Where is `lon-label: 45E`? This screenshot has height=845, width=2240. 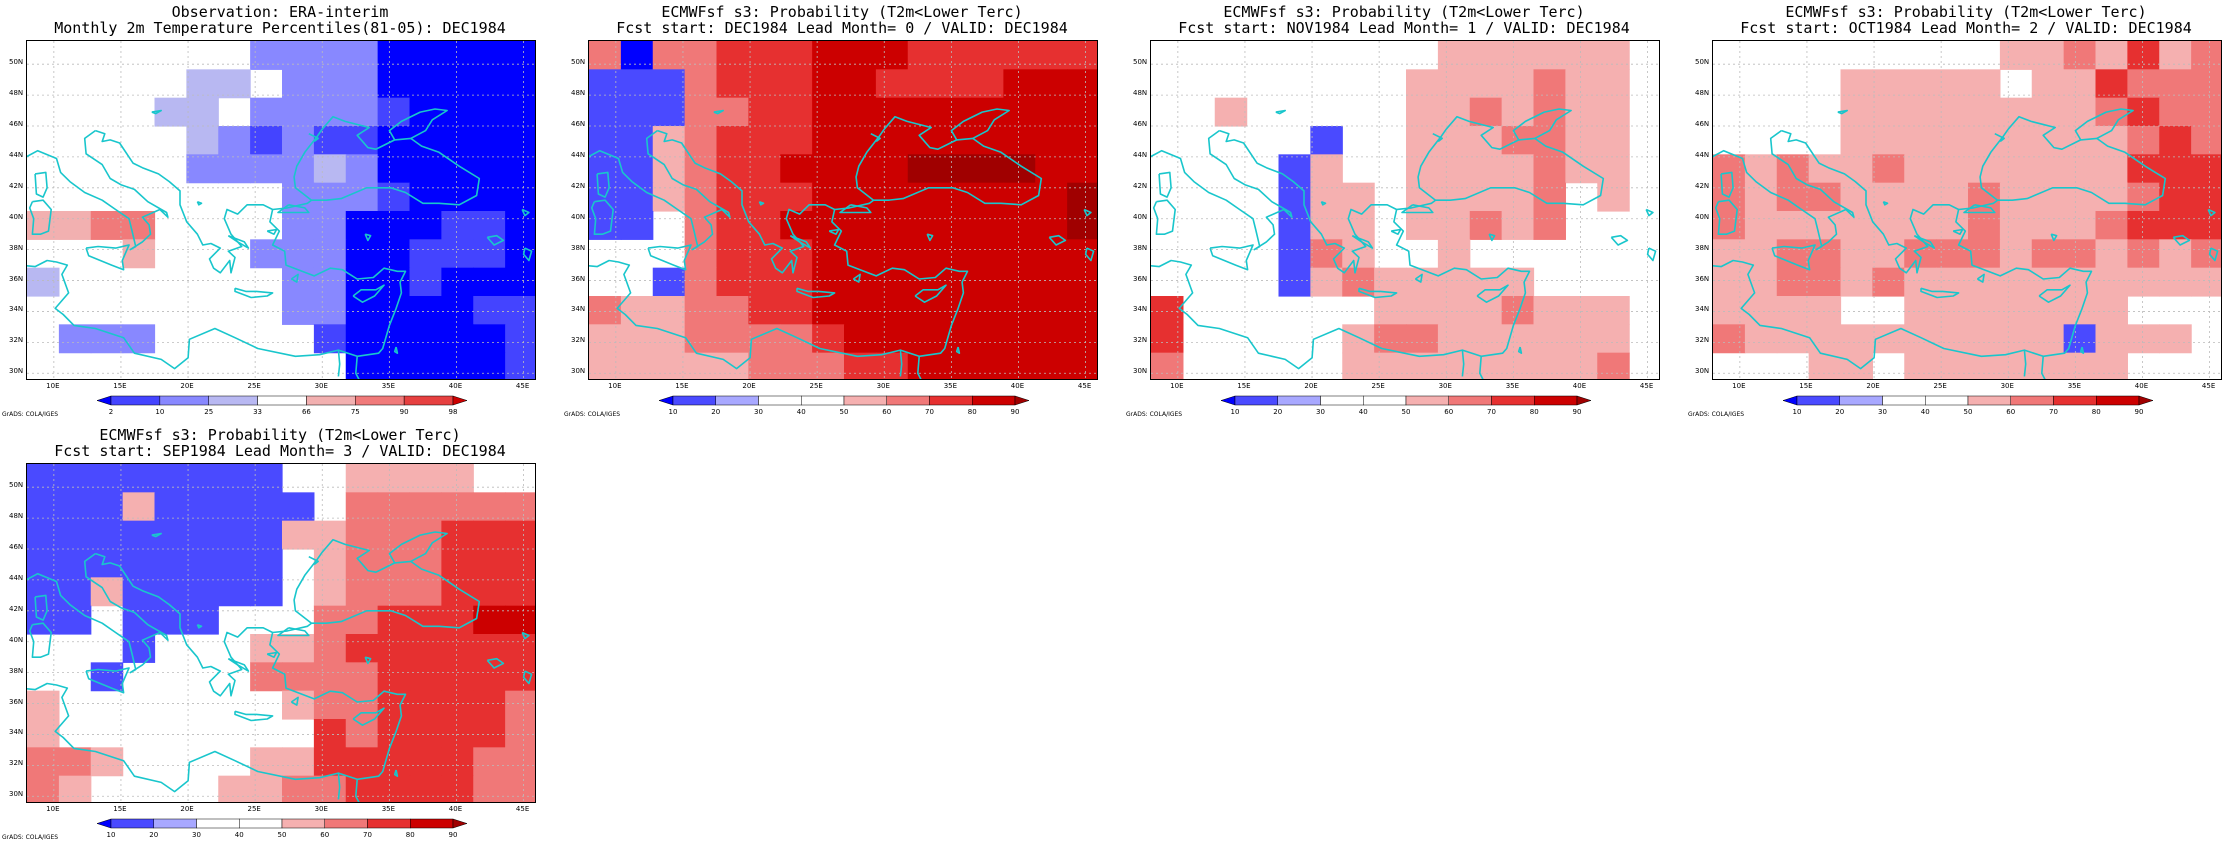 lon-label: 45E is located at coordinates (522, 809).